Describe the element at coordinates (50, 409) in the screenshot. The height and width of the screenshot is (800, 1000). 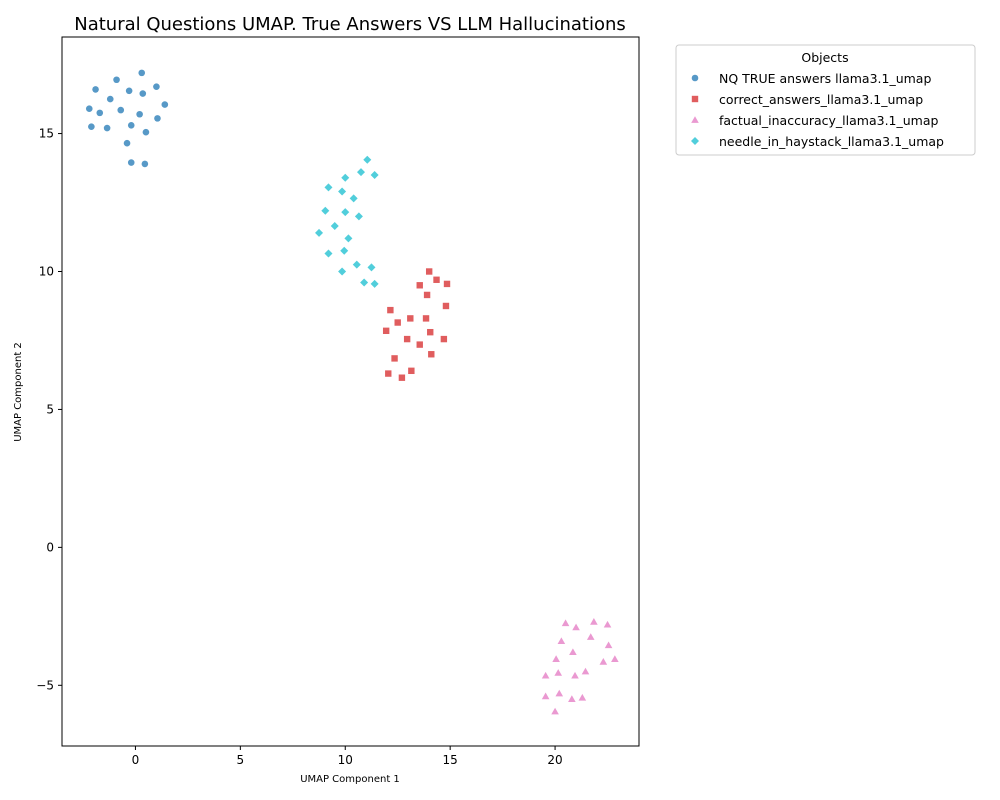
I see `y-tick-label: 5` at that location.